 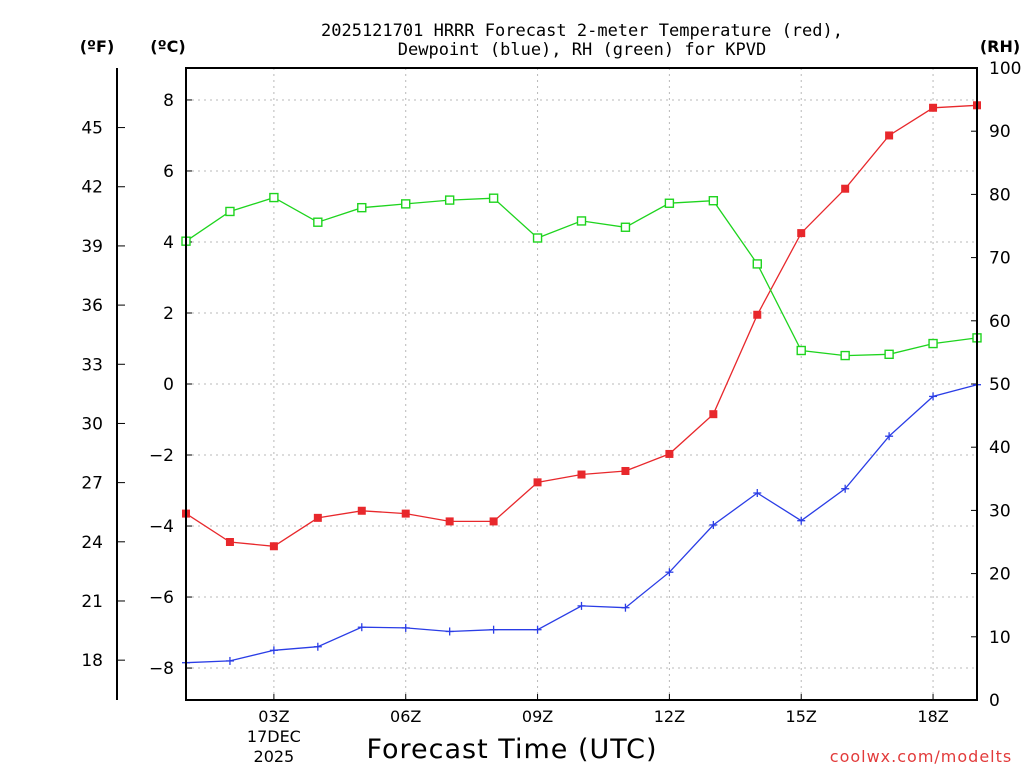 I want to click on fahrenheit-tick-label: 36, so click(x=92, y=306).